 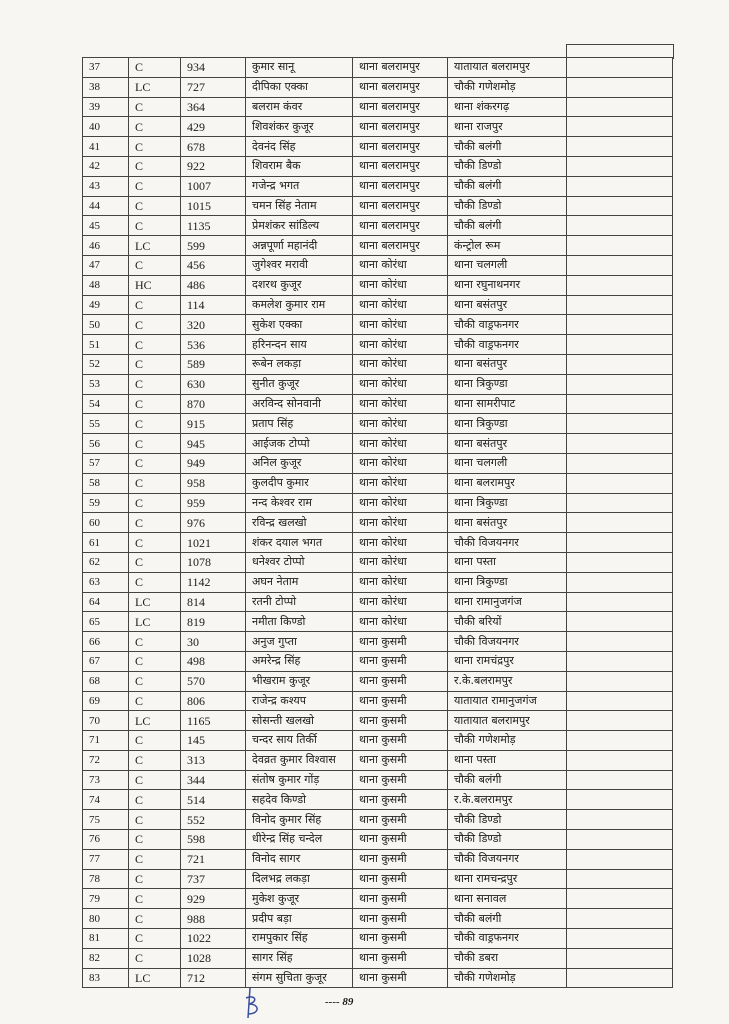 What do you see at coordinates (299, 424) in the screenshot?
I see `name-cell: प्रताप सिंह` at bounding box center [299, 424].